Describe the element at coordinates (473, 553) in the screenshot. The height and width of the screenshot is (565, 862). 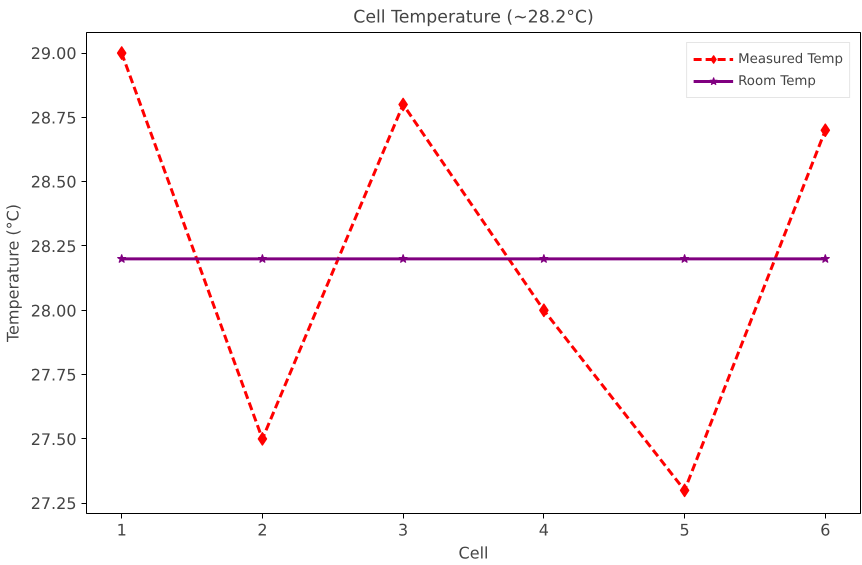
I see `x-axis-title: Cell` at that location.